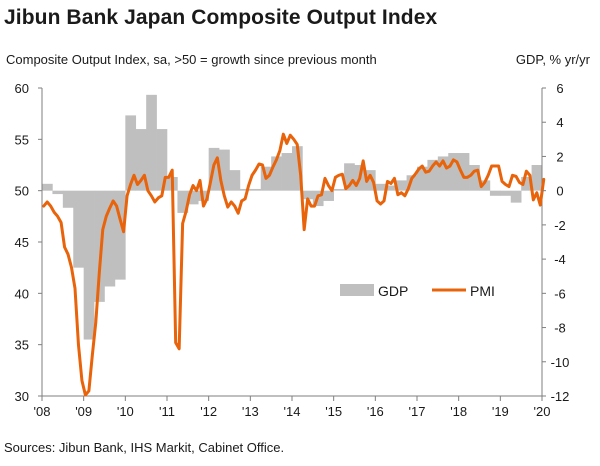 Image resolution: width=600 pixels, height=466 pixels. I want to click on right-tick-label: -6, so click(560, 293).